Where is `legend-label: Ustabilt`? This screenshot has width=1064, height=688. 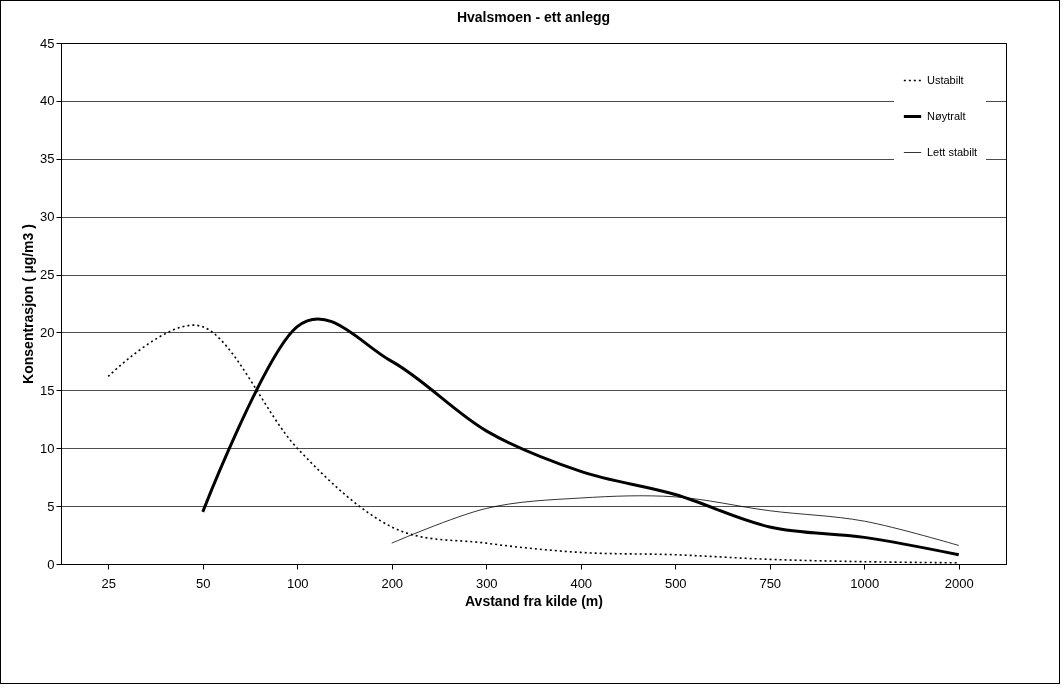 legend-label: Ustabilt is located at coordinates (945, 79).